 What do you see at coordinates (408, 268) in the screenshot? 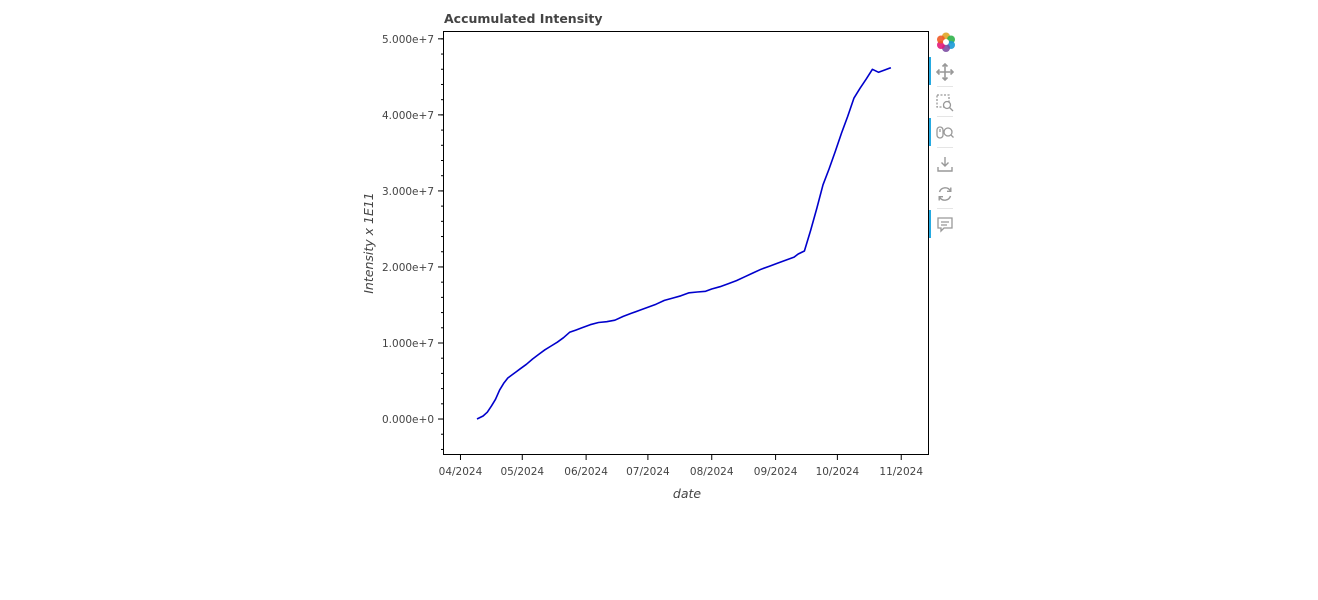
I see `y-tick-label: 2.000e+7` at bounding box center [408, 268].